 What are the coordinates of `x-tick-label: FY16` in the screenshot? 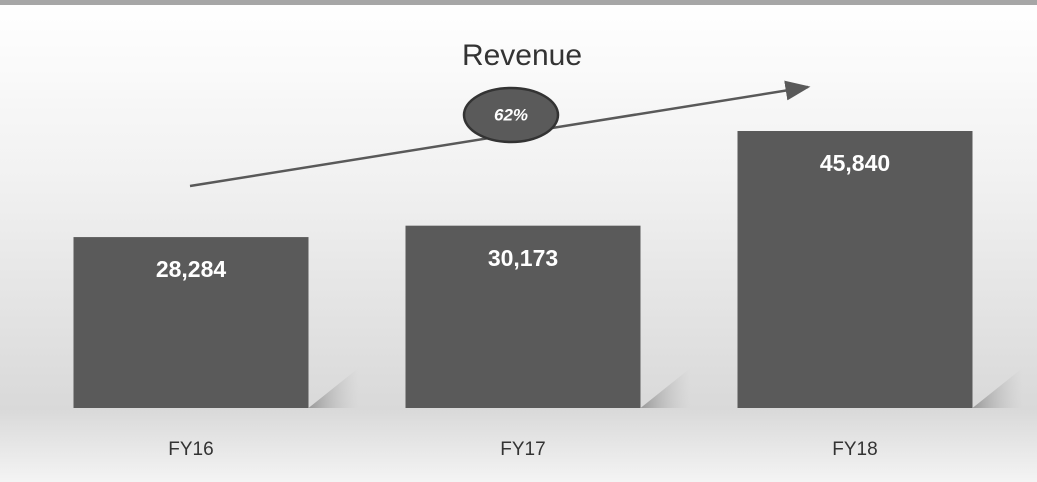 It's located at (190, 449).